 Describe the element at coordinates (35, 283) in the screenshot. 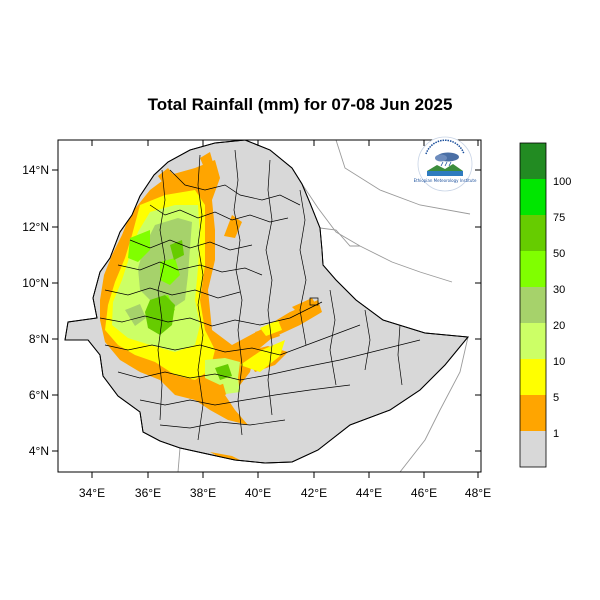

I see `y-tick-label: 10°N` at that location.